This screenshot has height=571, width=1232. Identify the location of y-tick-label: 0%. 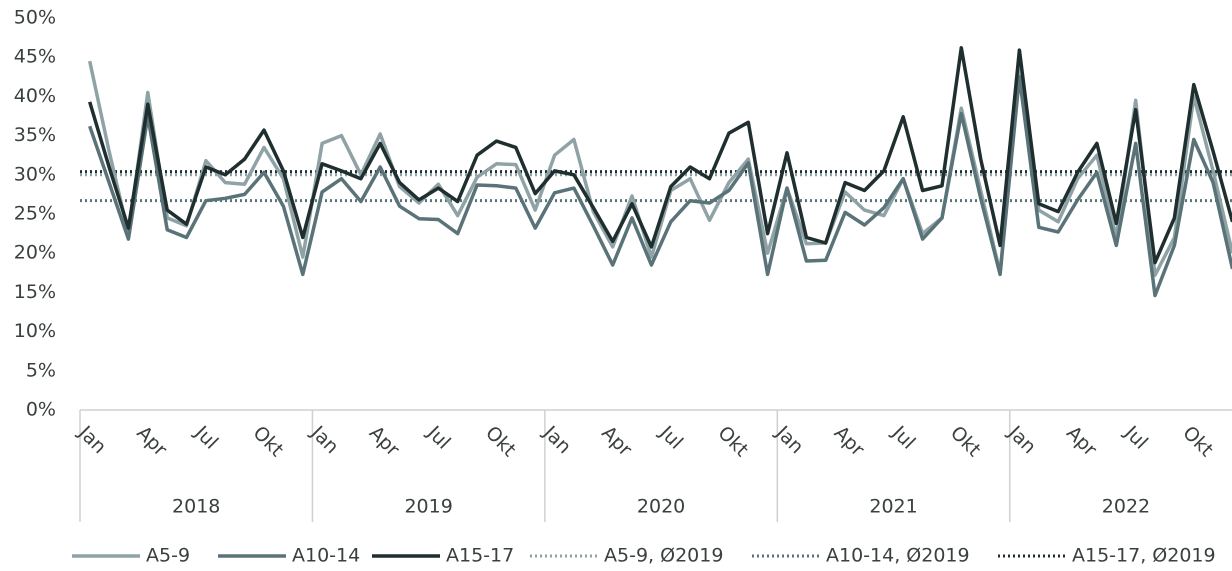
(41, 410).